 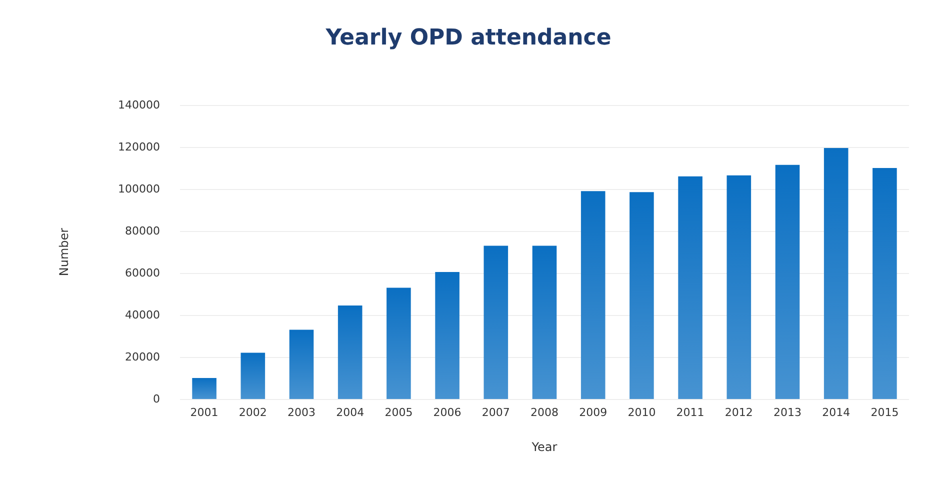 I want to click on x-tick-label: 2008, so click(x=544, y=412).